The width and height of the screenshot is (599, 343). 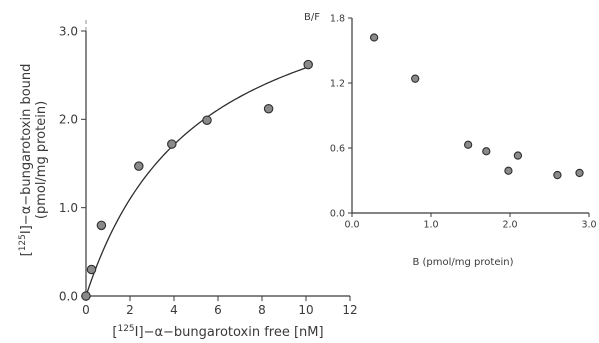 I want to click on x-axis-title-pre: [, so click(x=114, y=332).